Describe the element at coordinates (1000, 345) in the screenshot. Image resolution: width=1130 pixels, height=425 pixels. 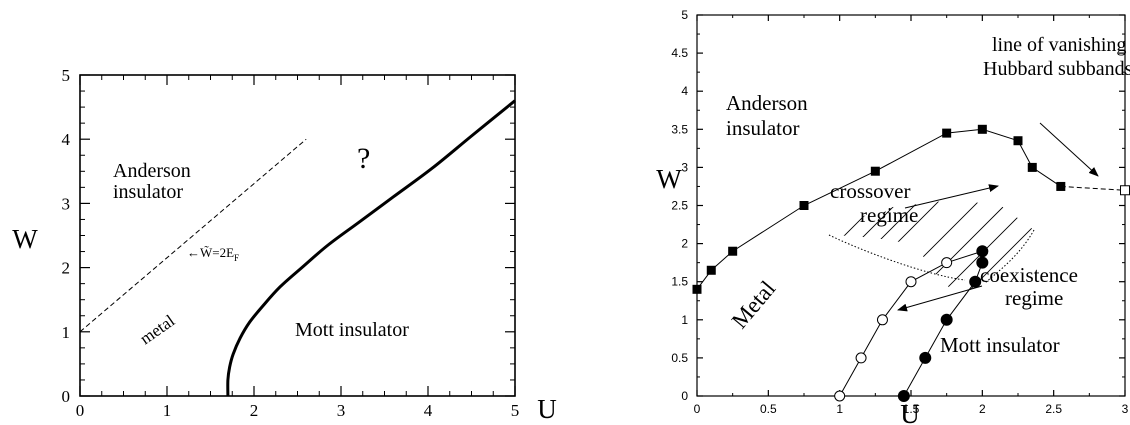
I see `right-annotation-mott: Mott insulator` at that location.